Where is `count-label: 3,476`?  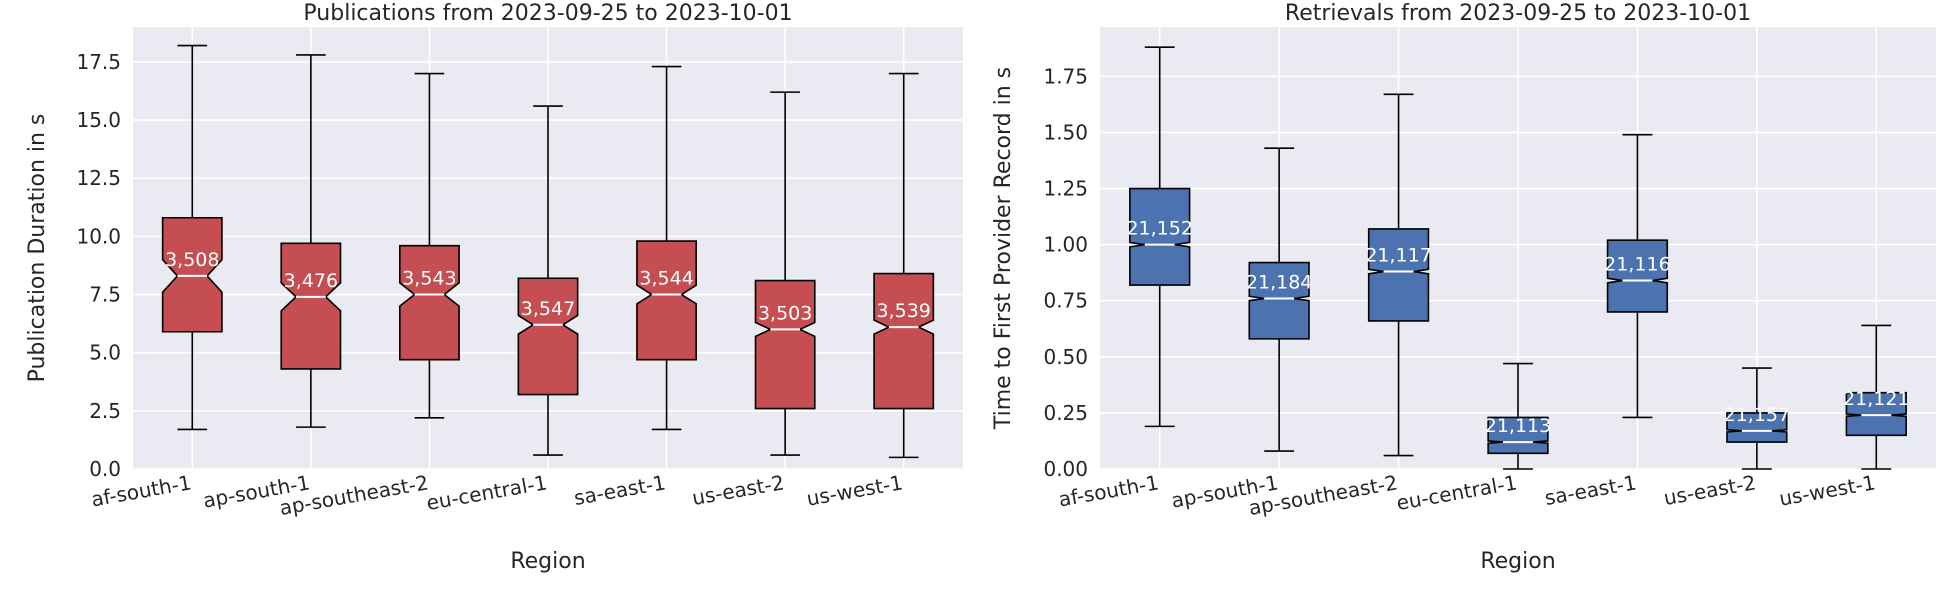 count-label: 3,476 is located at coordinates (311, 281).